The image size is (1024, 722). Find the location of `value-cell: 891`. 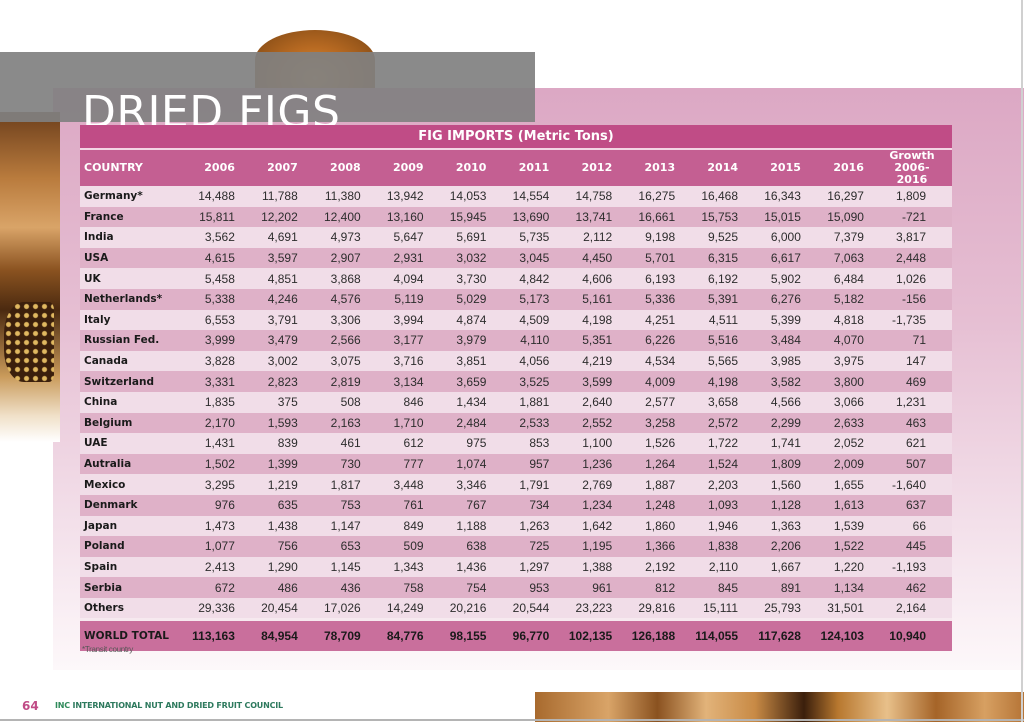

value-cell: 891 is located at coordinates (777, 587).